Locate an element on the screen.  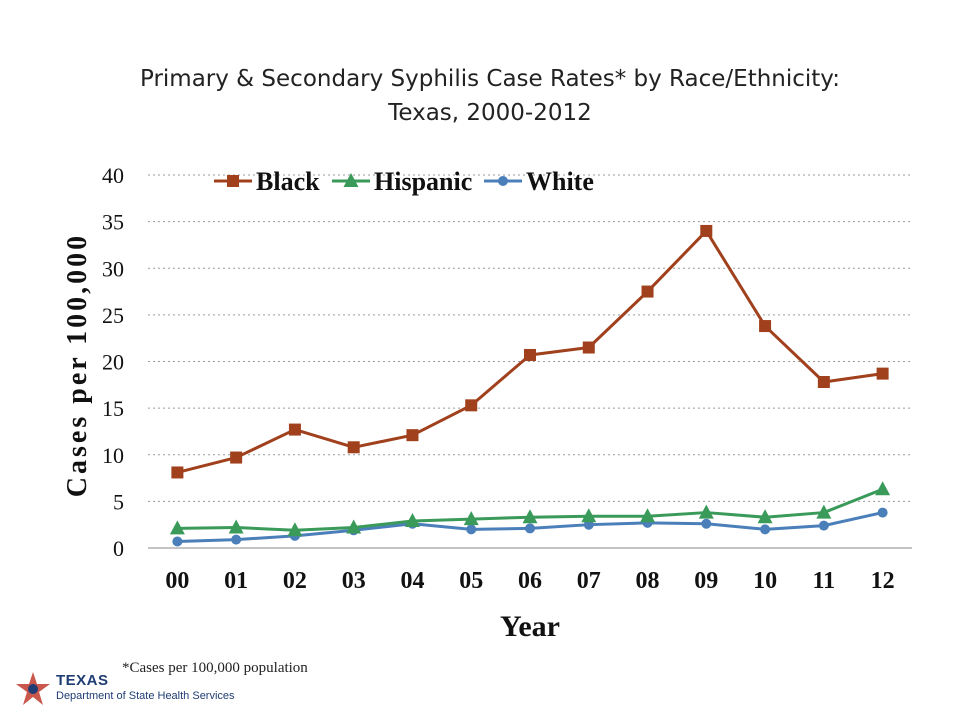
x-tick-label: 08 is located at coordinates (648, 581).